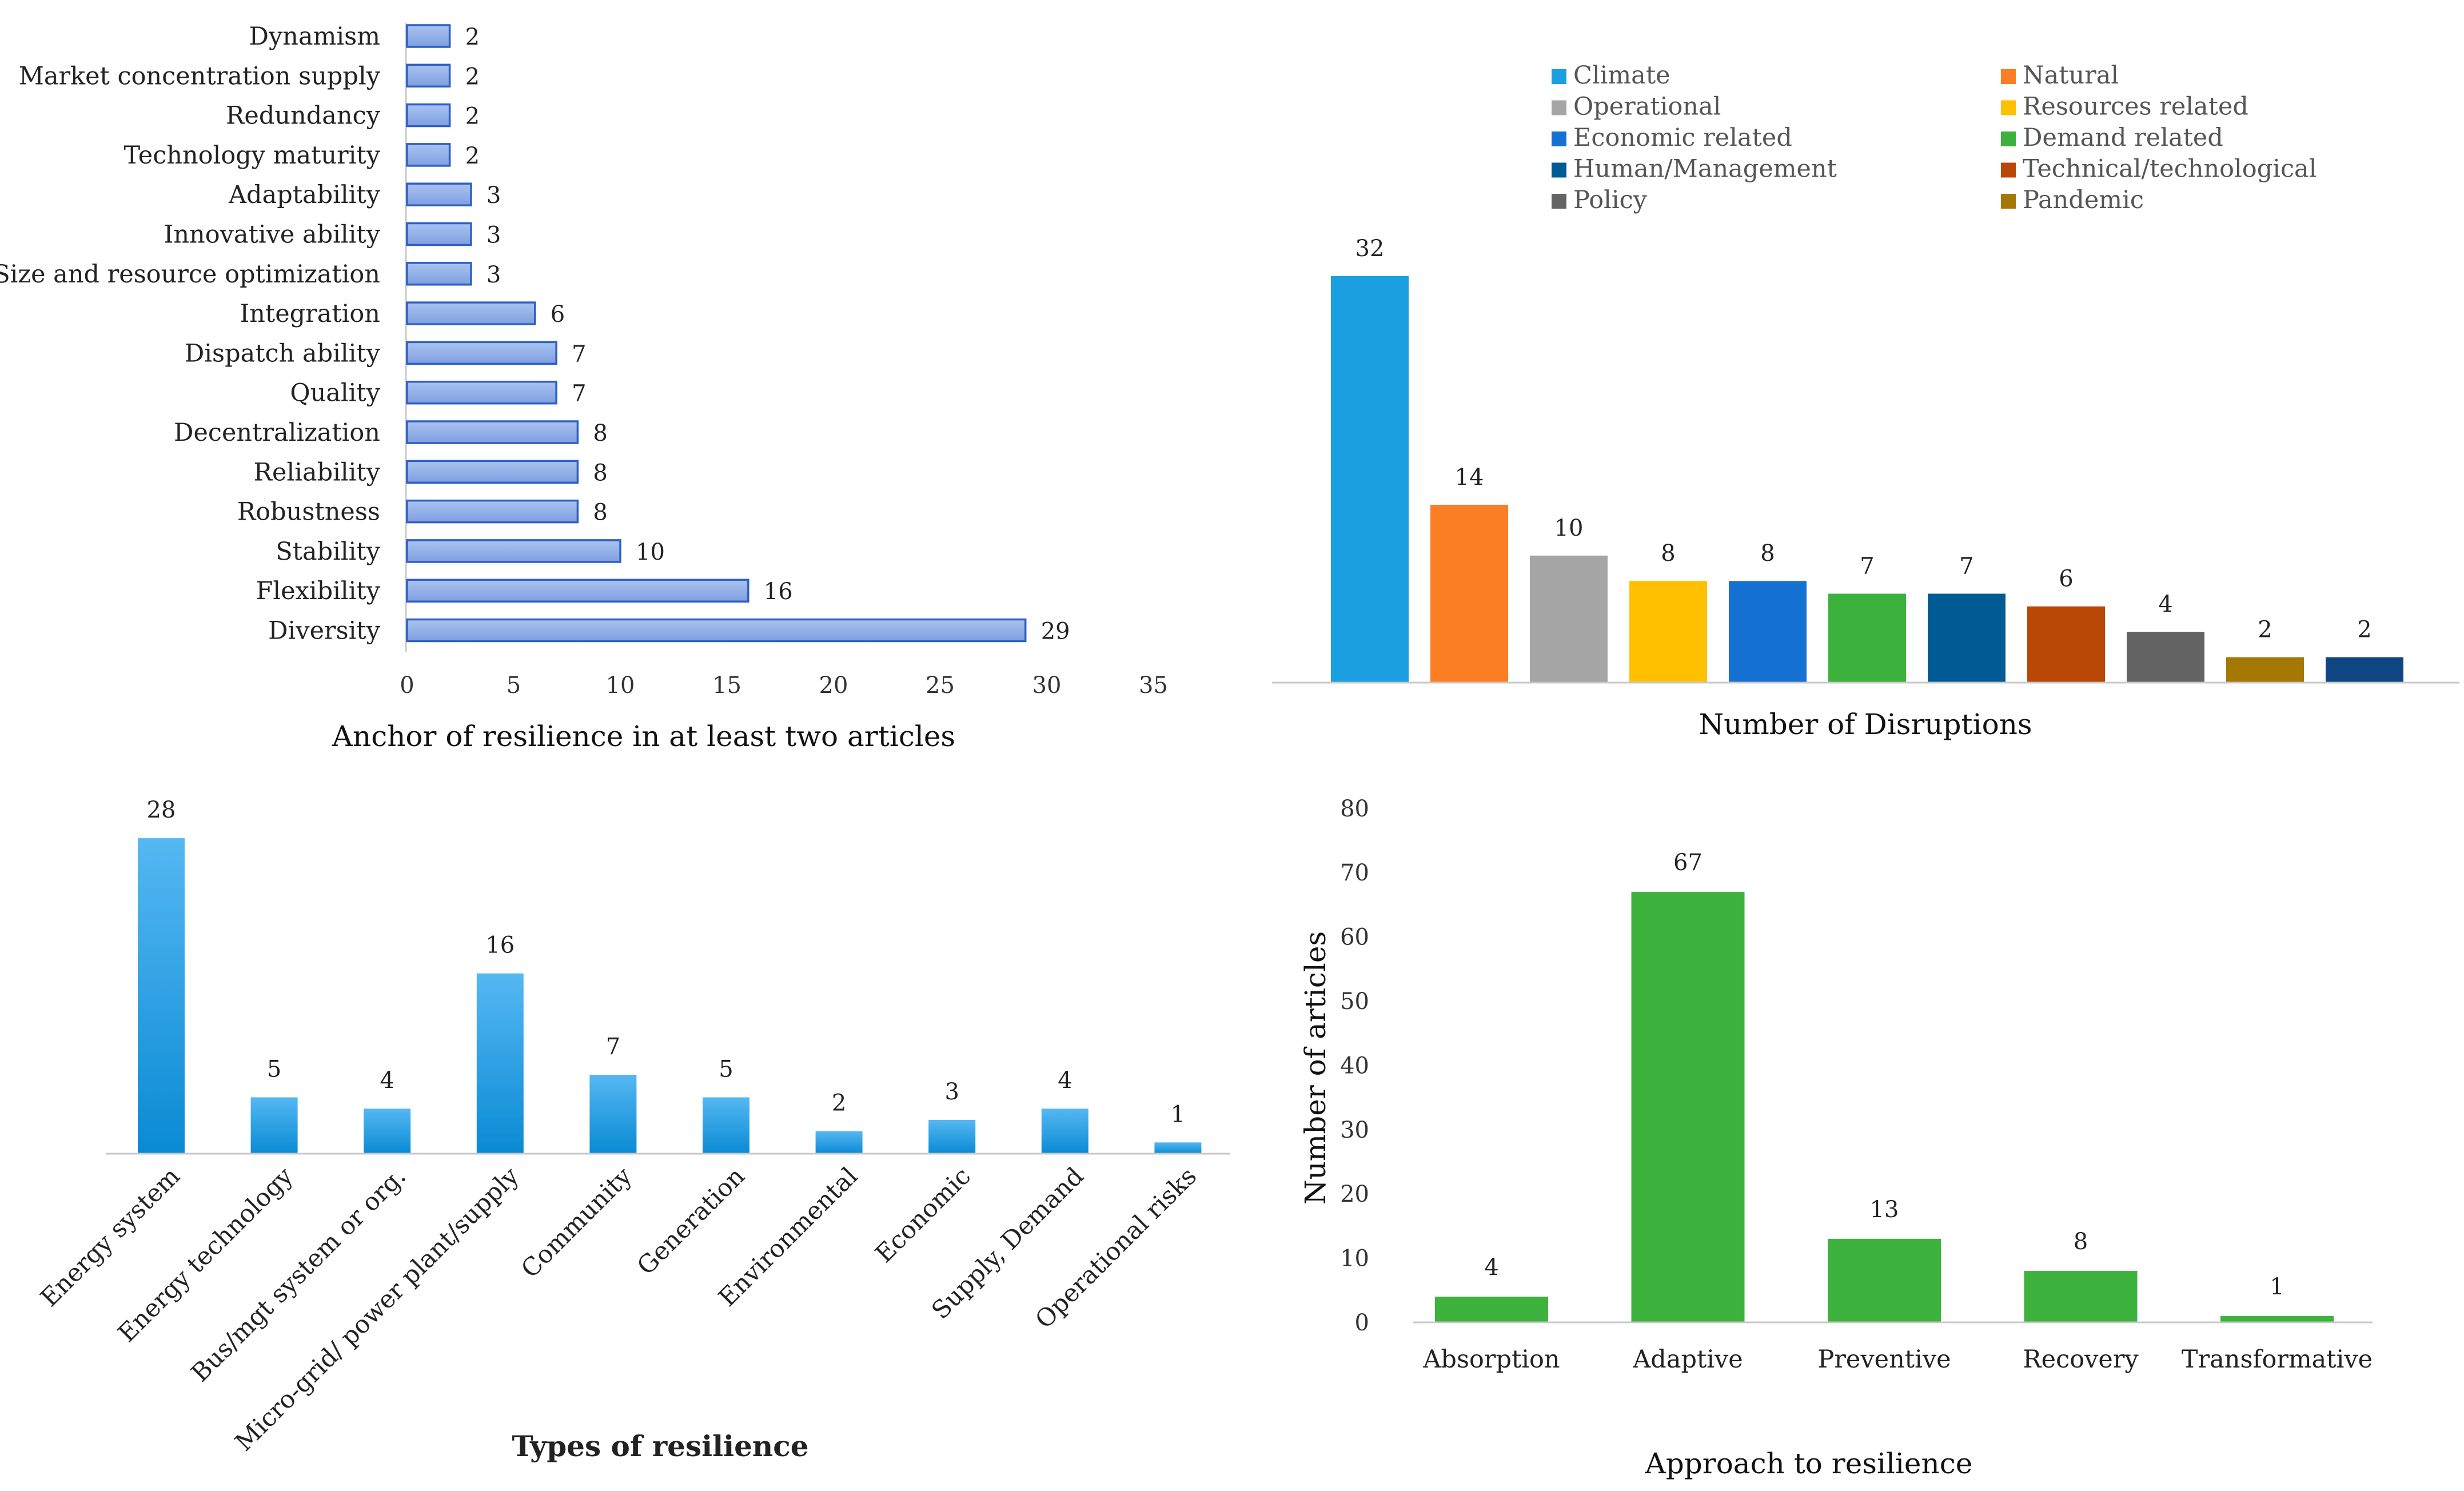  What do you see at coordinates (162, 810) in the screenshot?
I see `chart-c-value-label: 28` at bounding box center [162, 810].